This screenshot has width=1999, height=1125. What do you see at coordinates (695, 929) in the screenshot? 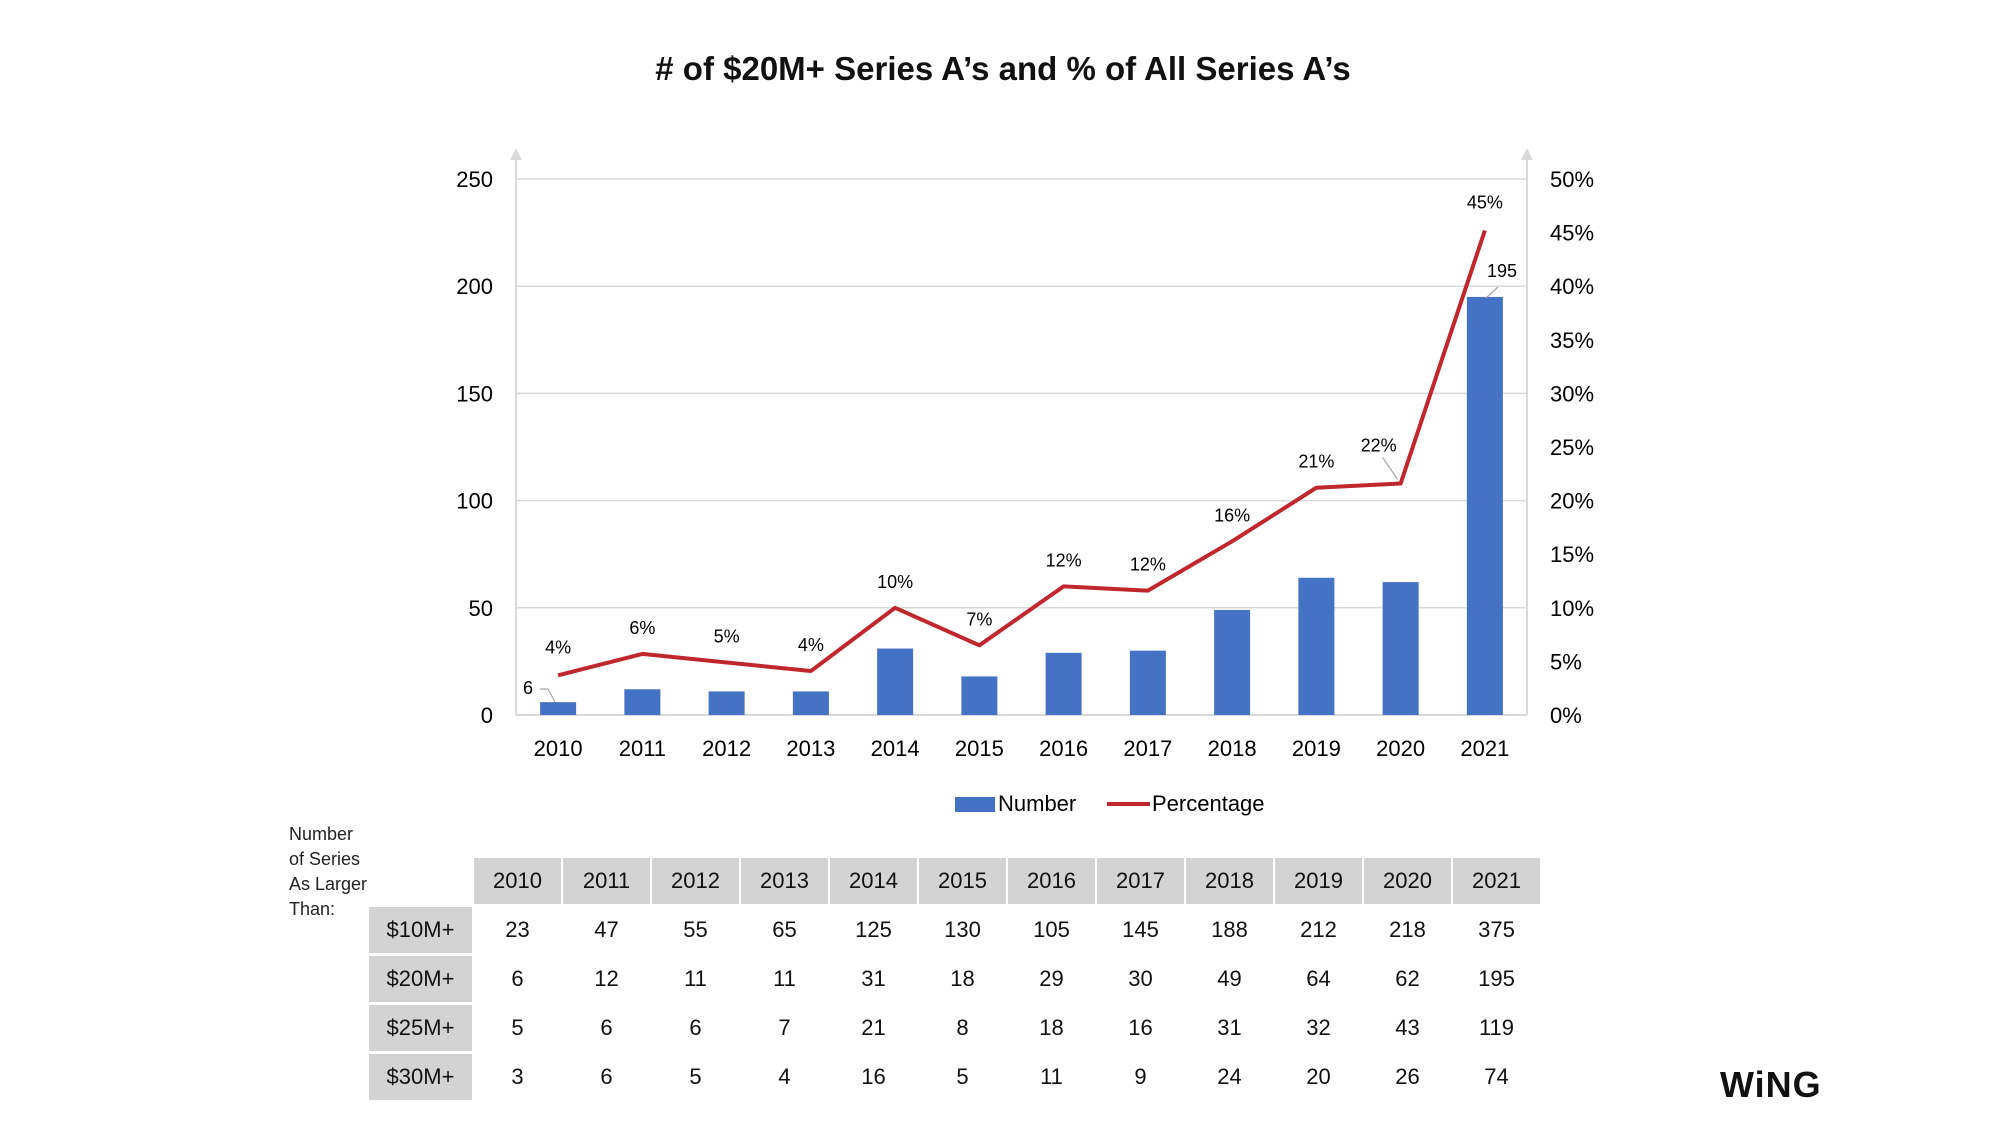
I see `table-cell: 55` at bounding box center [695, 929].